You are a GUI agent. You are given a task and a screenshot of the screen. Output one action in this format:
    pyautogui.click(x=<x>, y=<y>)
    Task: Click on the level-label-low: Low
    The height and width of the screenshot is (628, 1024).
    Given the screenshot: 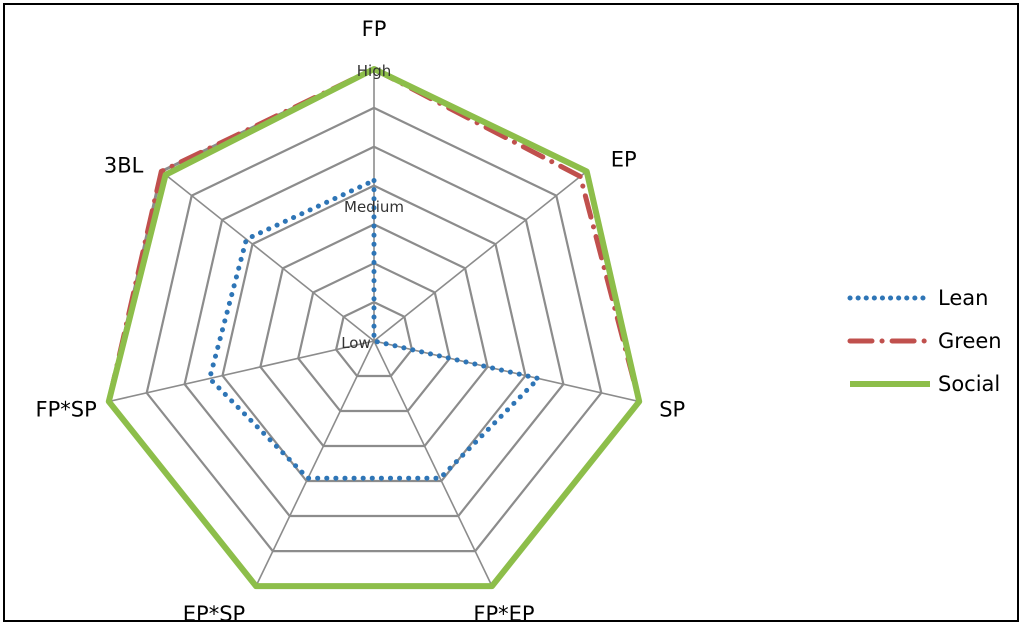 What is the action you would take?
    pyautogui.click(x=356, y=343)
    